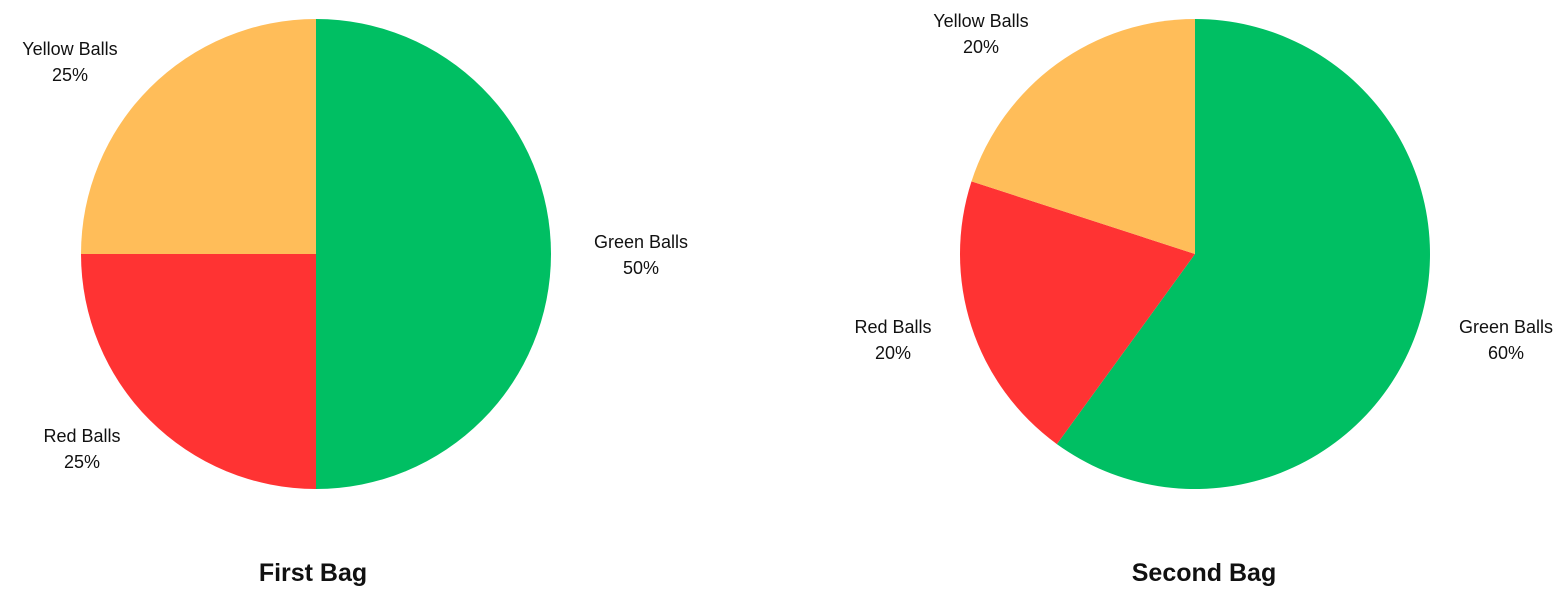 This screenshot has width=1565, height=616. What do you see at coordinates (433, 254) in the screenshot?
I see `first-bag-slice-green-balls` at bounding box center [433, 254].